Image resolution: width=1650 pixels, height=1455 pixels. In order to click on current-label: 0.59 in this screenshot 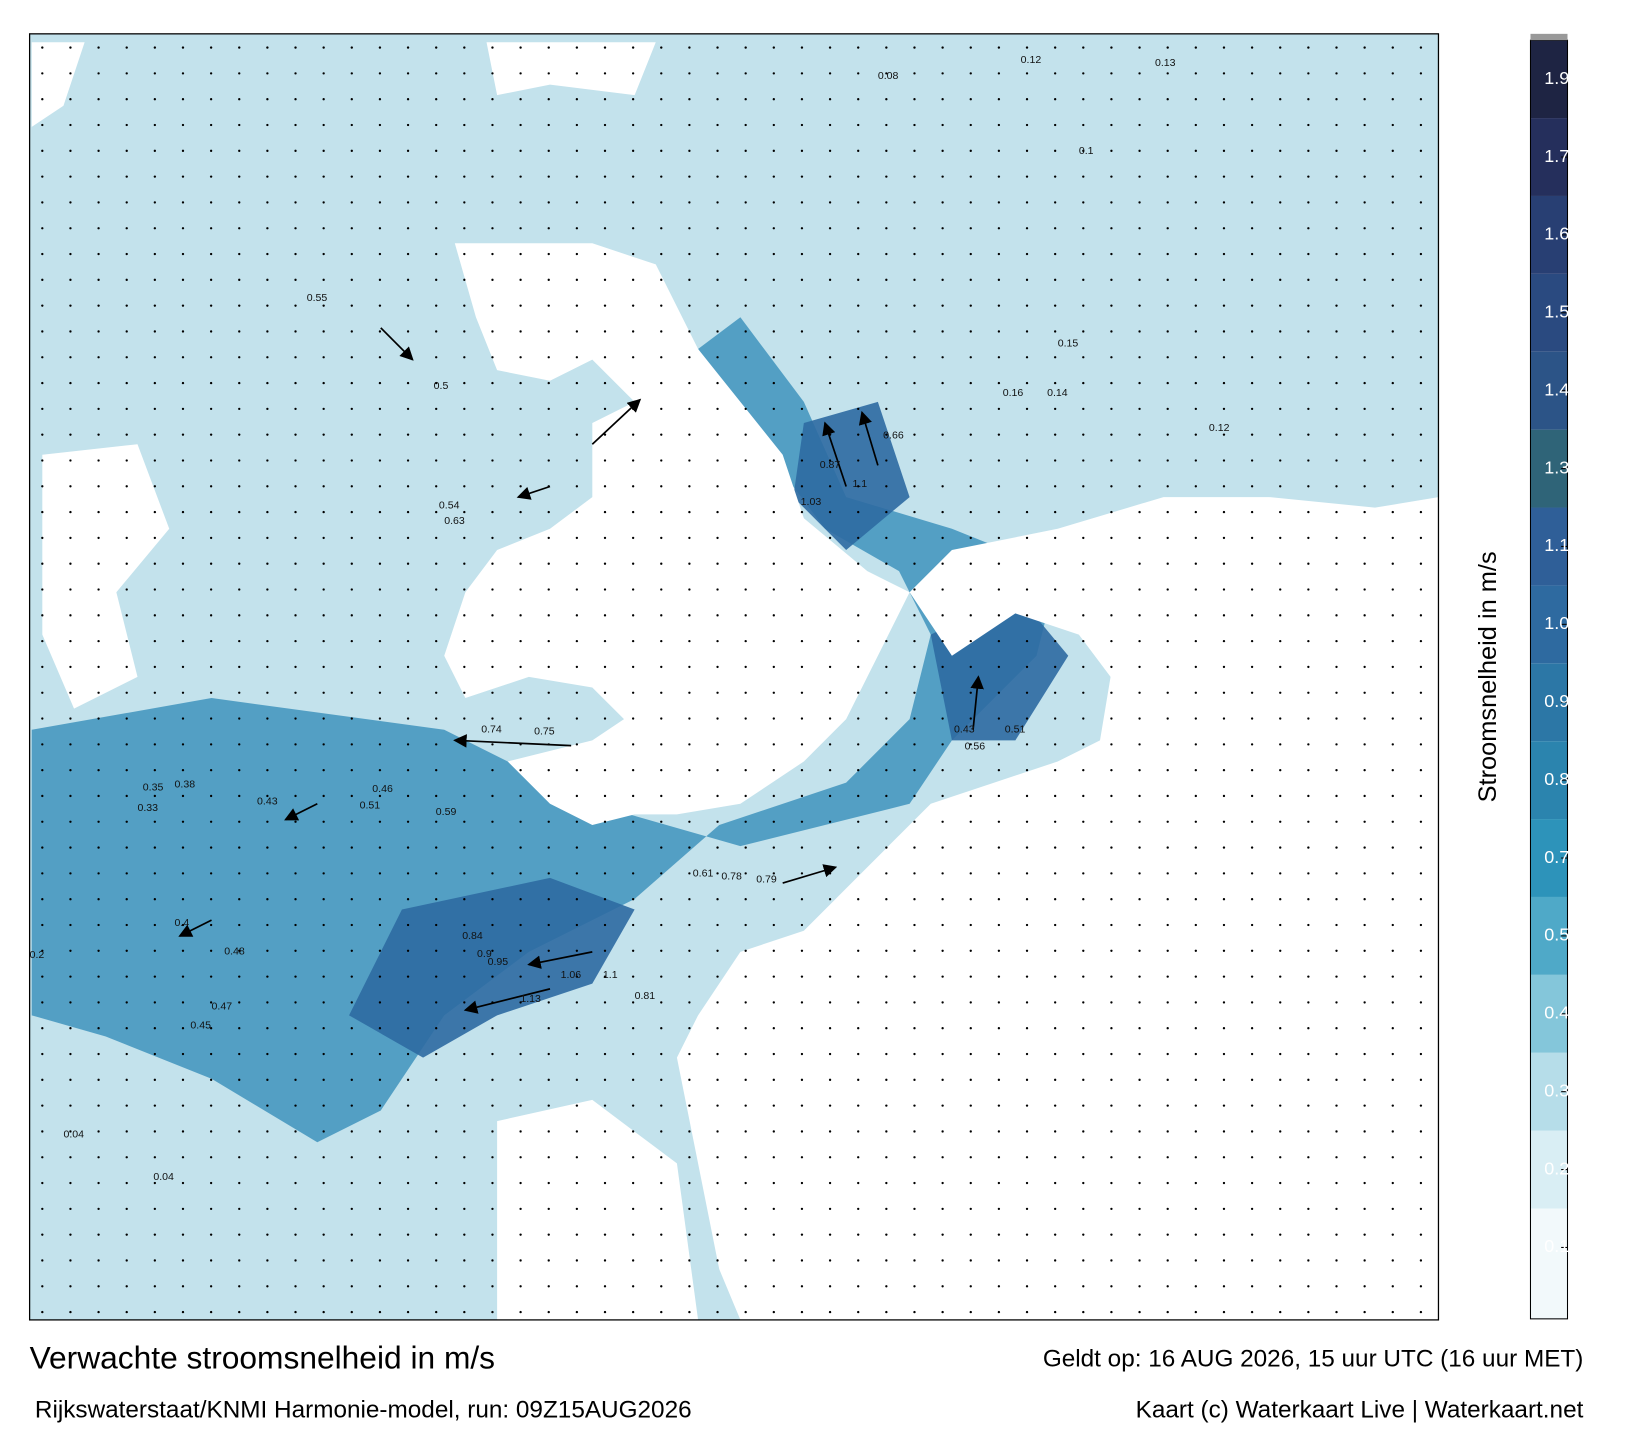, I will do `click(446, 812)`.